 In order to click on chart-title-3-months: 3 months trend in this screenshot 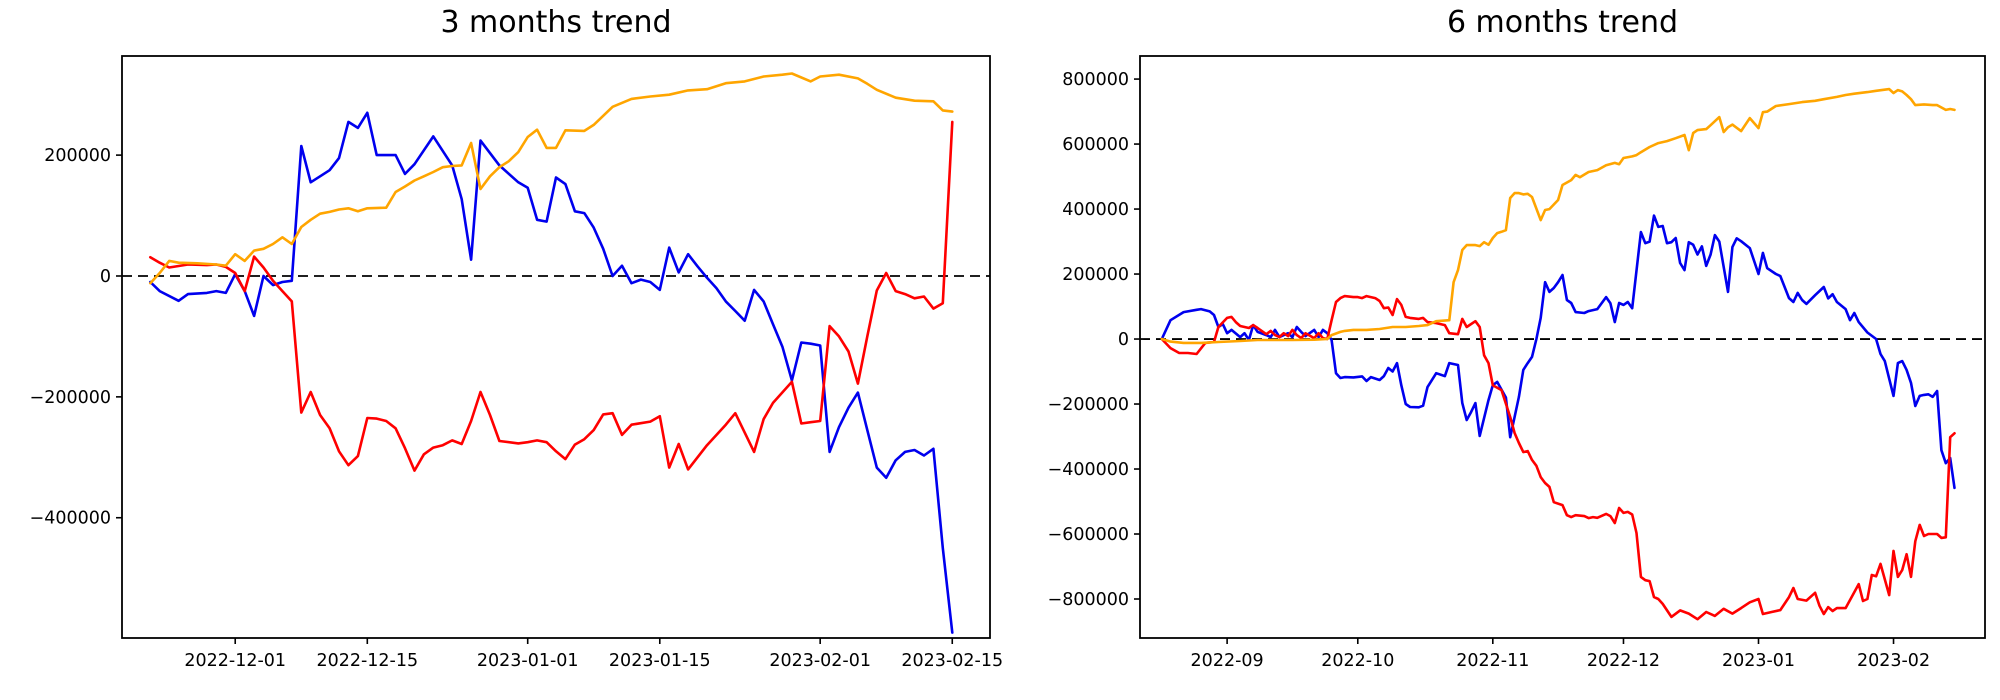, I will do `click(556, 22)`.